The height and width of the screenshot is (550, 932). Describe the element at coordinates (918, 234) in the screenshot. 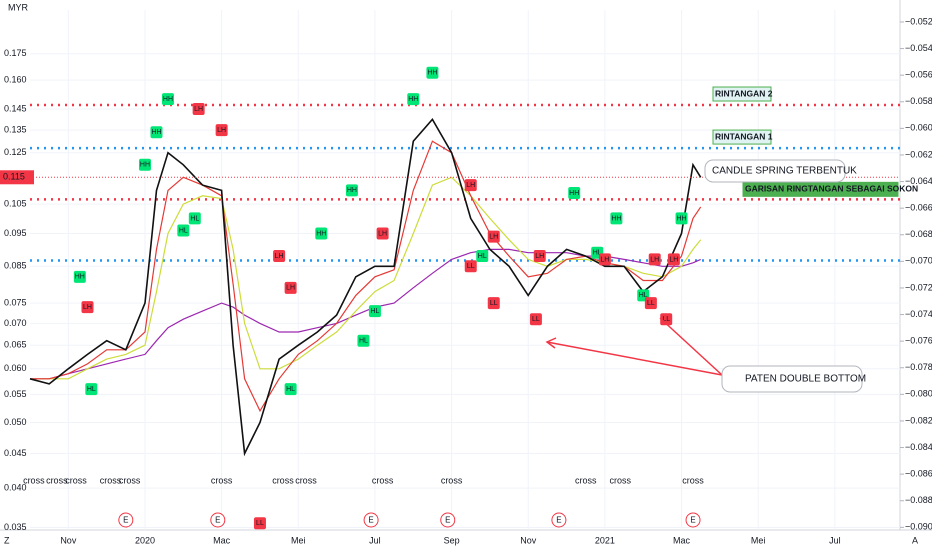

I see `y2-tick-label: −0.068` at that location.